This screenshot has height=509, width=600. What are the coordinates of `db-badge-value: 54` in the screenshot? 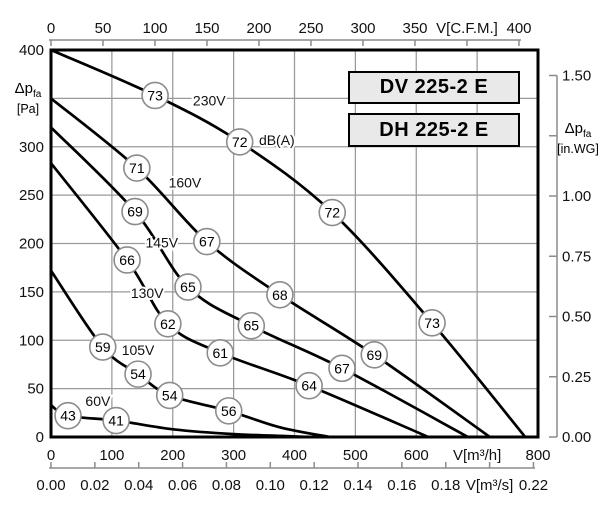 It's located at (138, 374).